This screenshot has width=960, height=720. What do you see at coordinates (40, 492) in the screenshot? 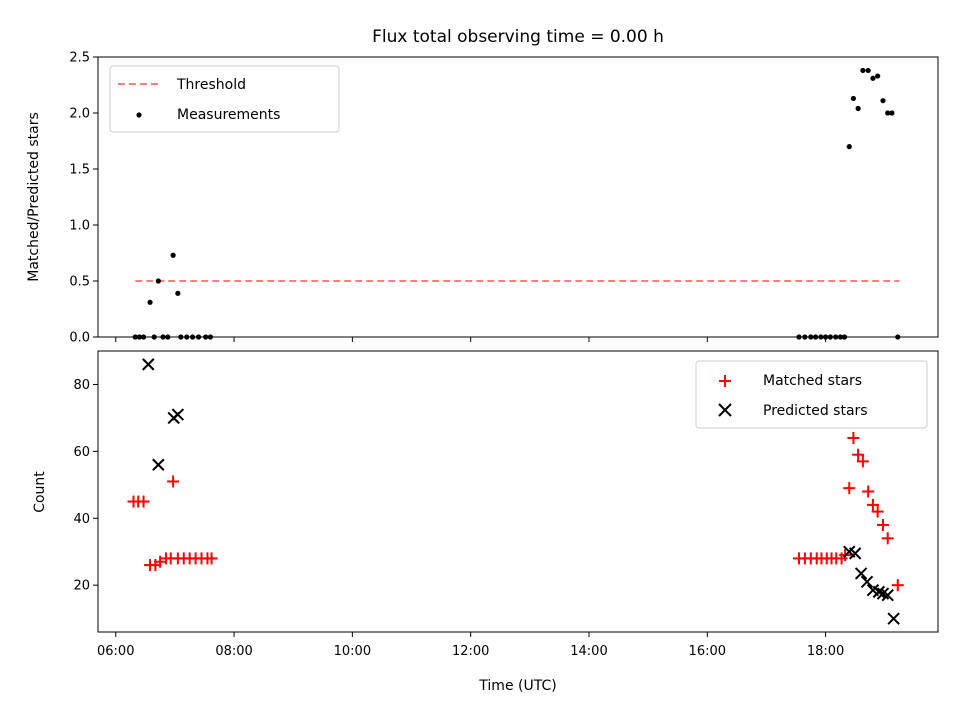
I see `bottom-y-axis-label: Count` at bounding box center [40, 492].